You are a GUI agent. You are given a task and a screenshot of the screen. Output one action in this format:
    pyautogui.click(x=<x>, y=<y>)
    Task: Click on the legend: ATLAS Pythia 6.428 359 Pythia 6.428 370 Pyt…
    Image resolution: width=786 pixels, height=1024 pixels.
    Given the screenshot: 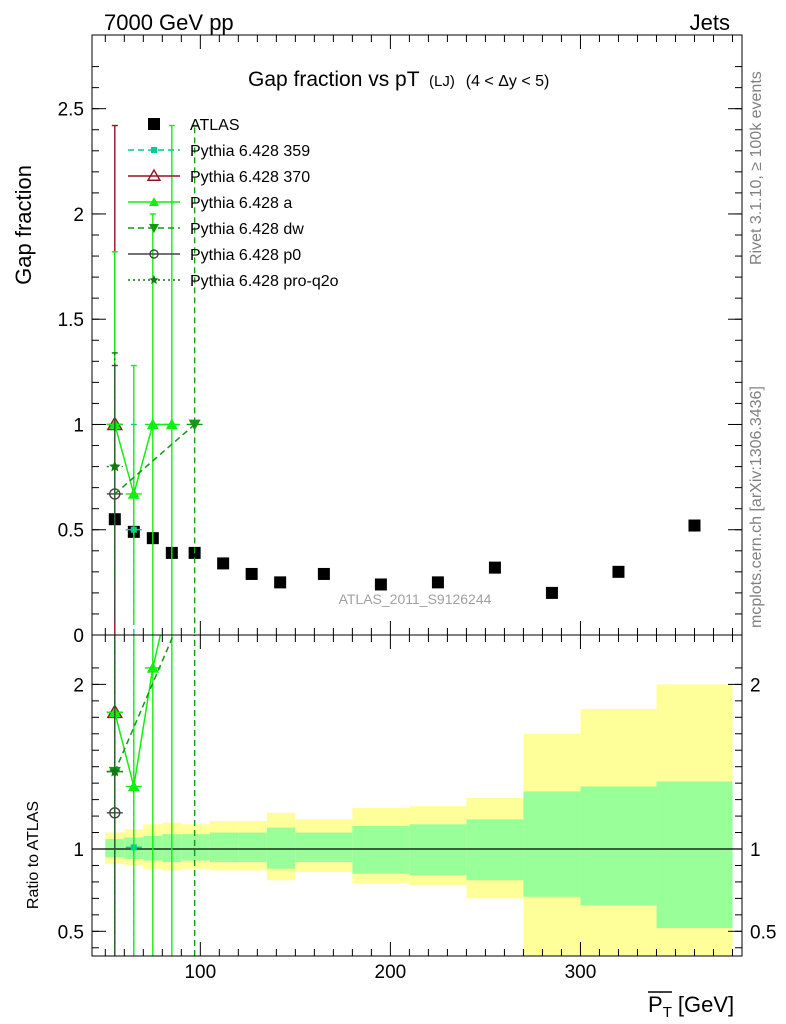 What is the action you would take?
    pyautogui.click(x=233, y=203)
    